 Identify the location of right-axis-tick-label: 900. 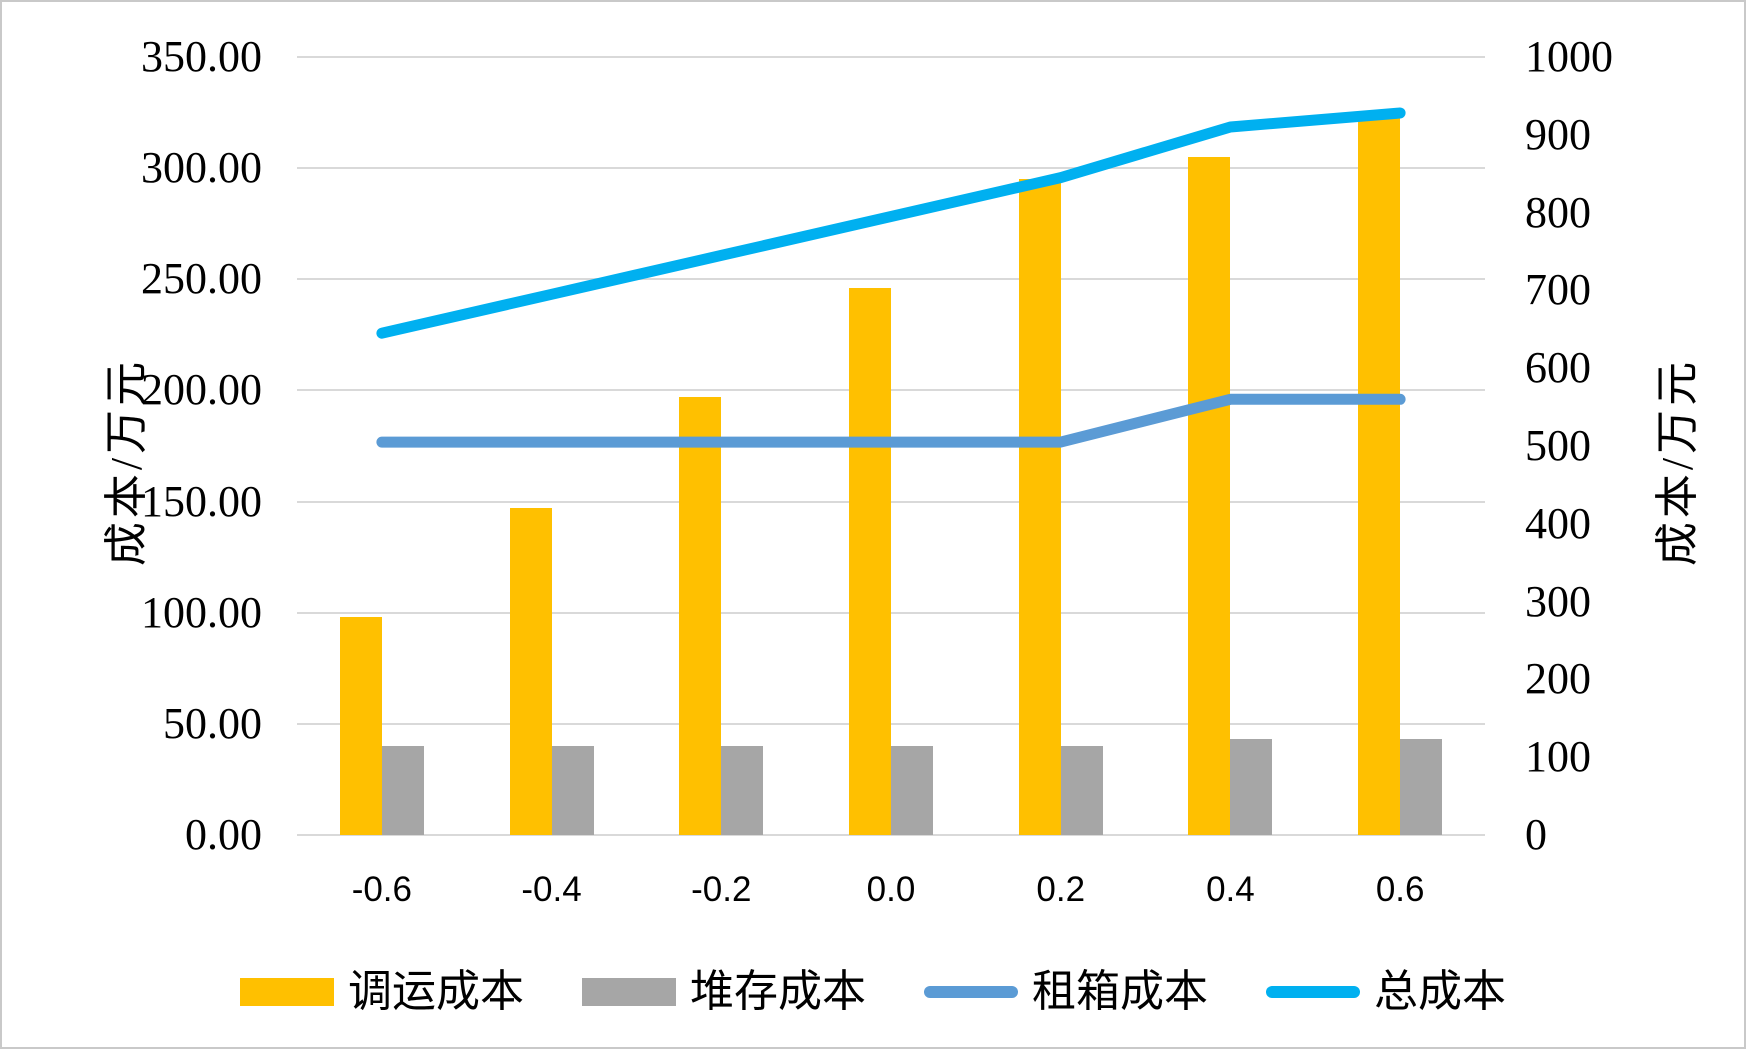
(1558, 134).